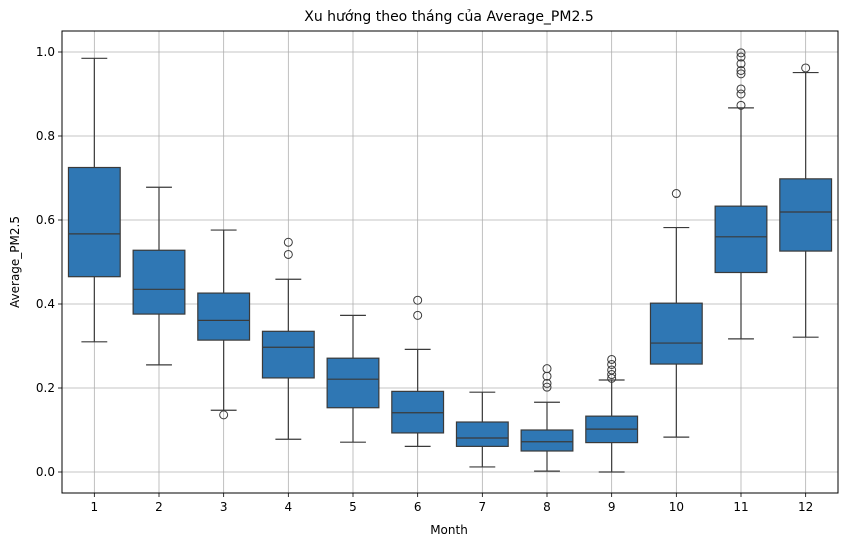  What do you see at coordinates (483, 507) in the screenshot?
I see `x-tick-label: 7` at bounding box center [483, 507].